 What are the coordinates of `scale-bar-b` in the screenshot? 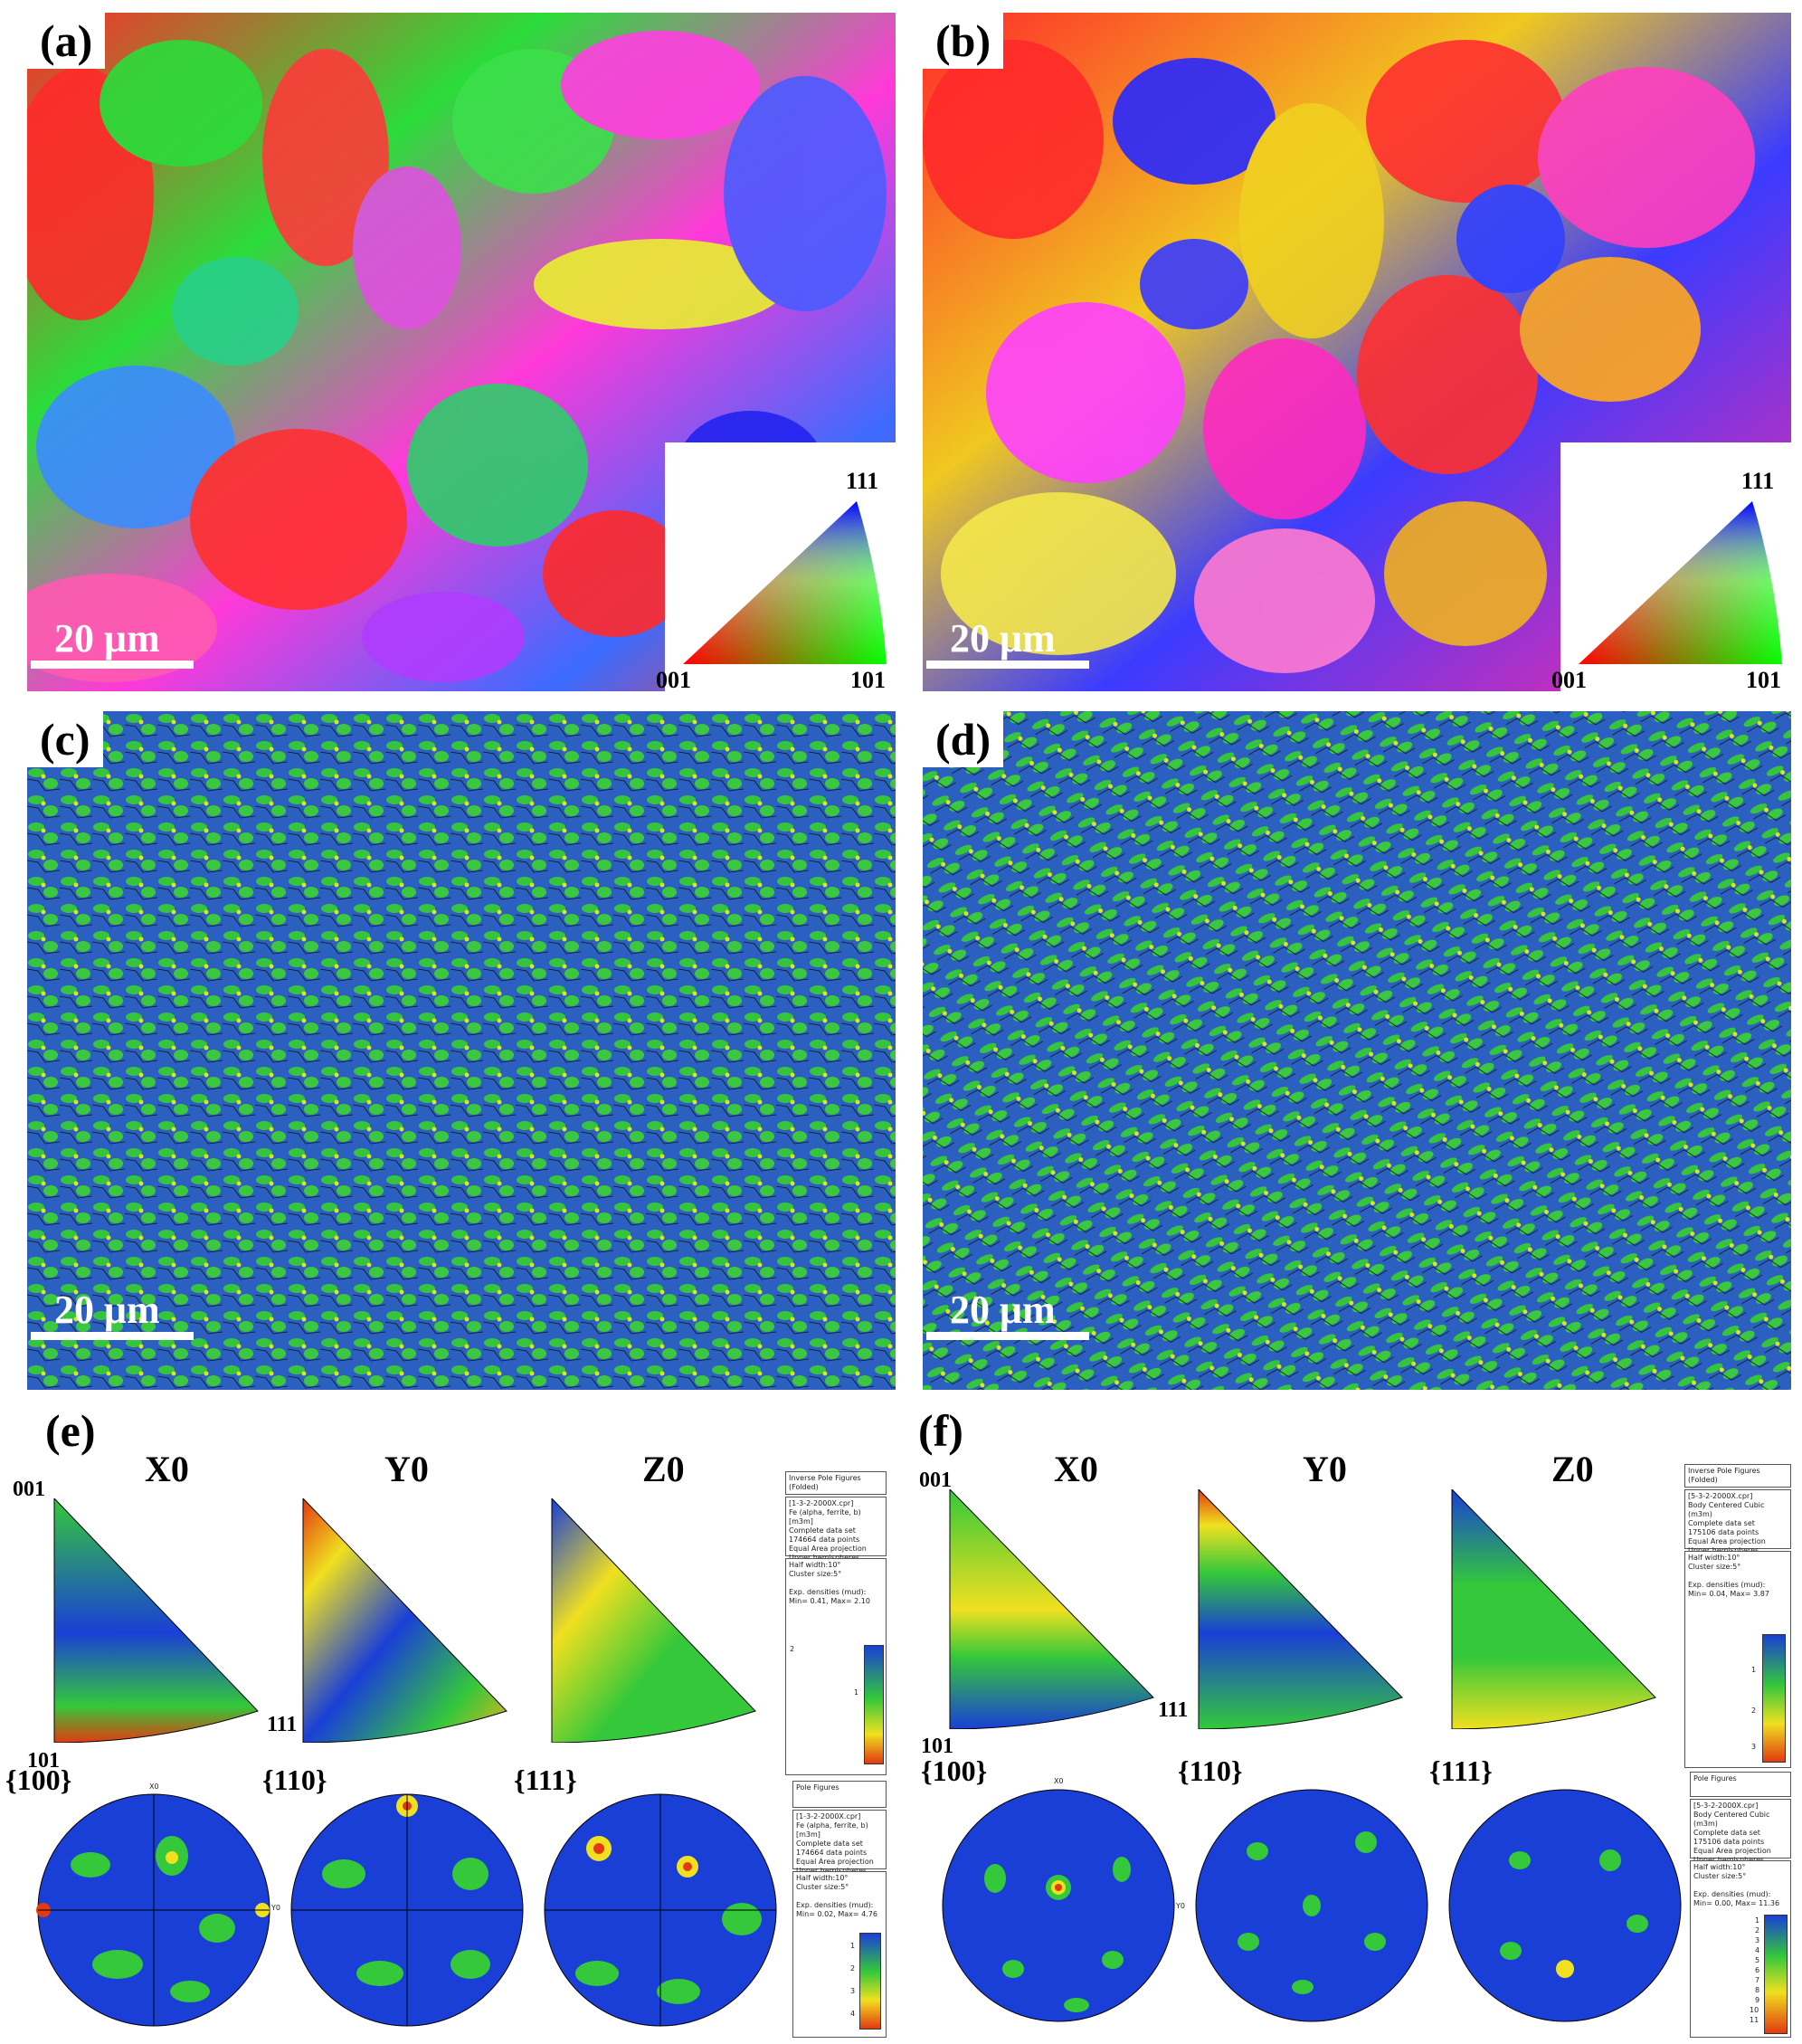 It's located at (1007, 665).